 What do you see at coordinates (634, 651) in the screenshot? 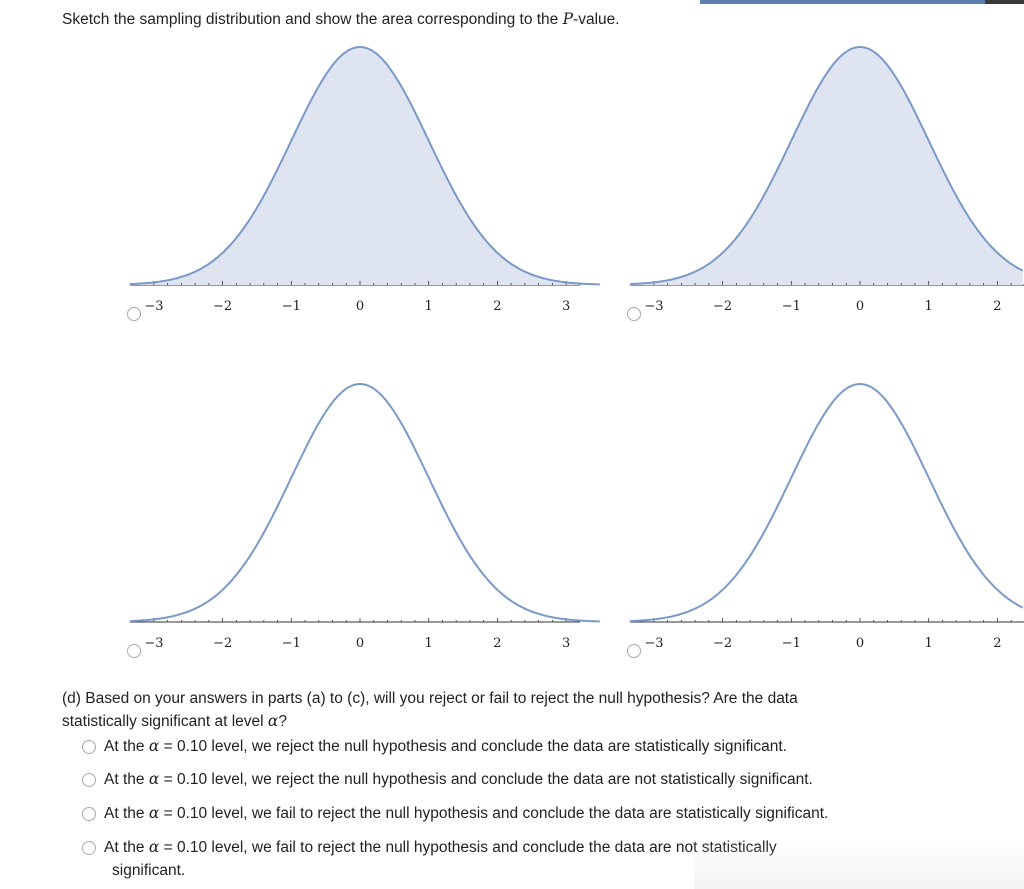
I see `graph-option-4-radio` at bounding box center [634, 651].